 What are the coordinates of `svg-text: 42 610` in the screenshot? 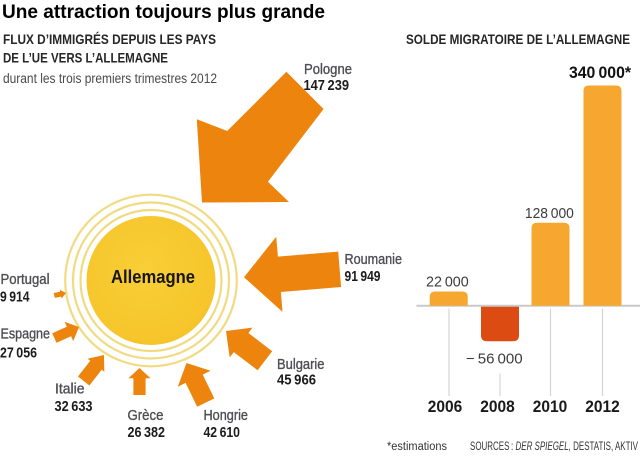 It's located at (222, 432).